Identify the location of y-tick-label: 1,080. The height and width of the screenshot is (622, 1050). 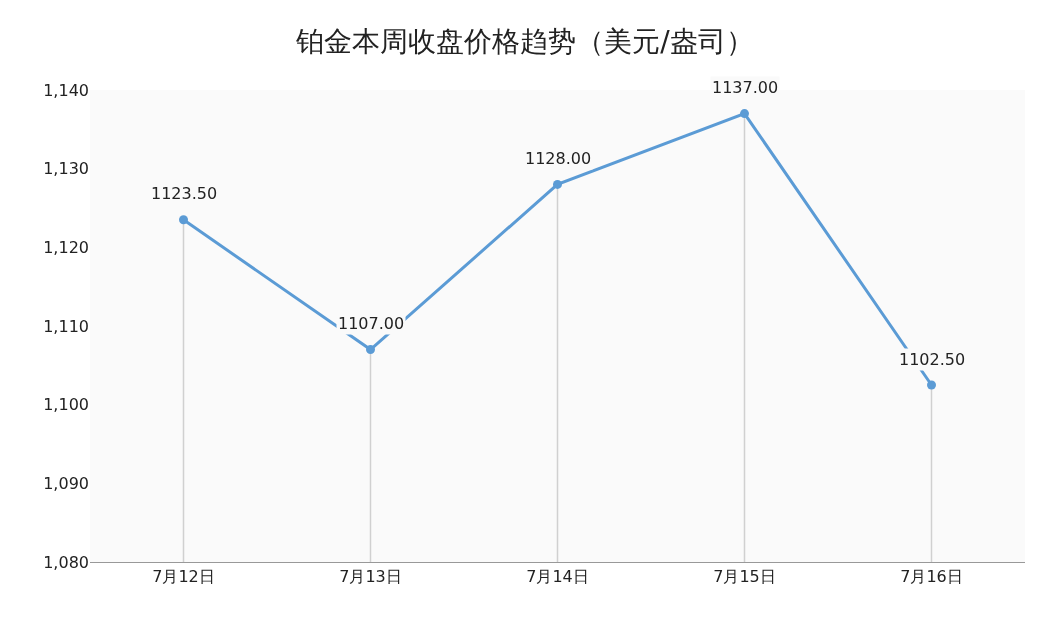
(66, 562).